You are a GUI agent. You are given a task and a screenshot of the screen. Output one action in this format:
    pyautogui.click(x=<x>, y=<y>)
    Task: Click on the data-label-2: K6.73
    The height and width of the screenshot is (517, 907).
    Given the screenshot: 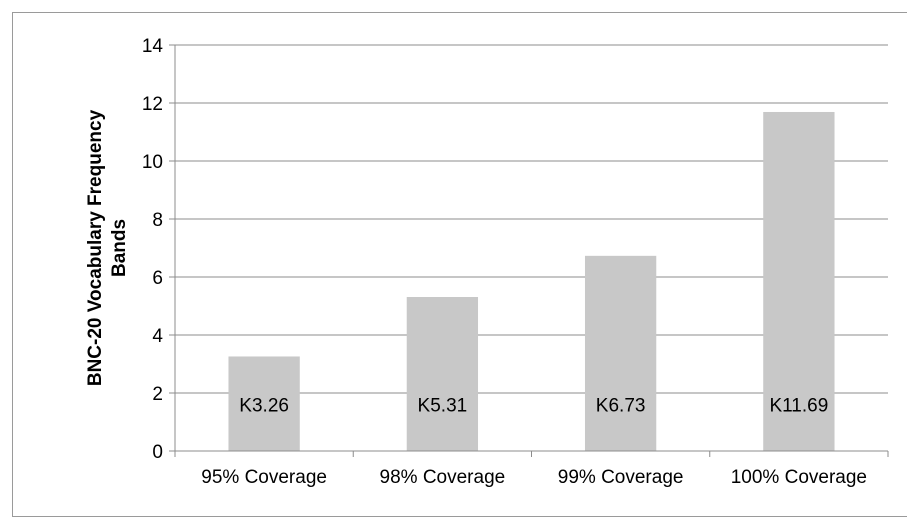 What is the action you would take?
    pyautogui.click(x=621, y=406)
    